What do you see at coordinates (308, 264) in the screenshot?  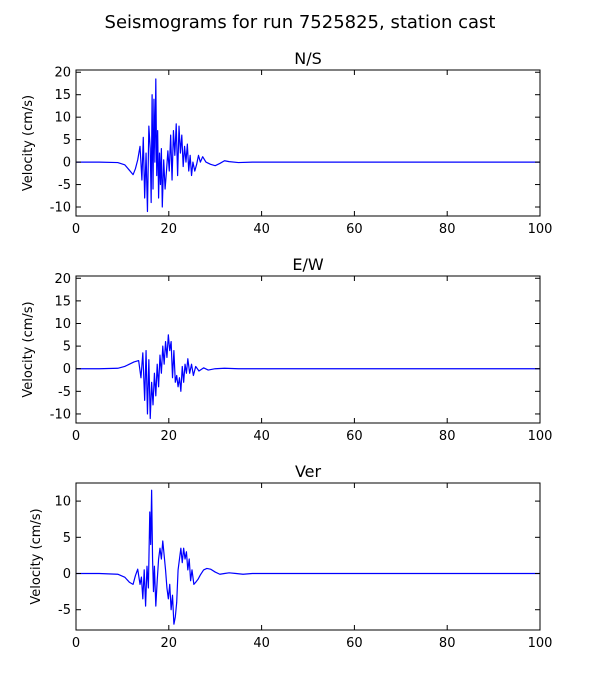 I see `panel-title: E/W` at bounding box center [308, 264].